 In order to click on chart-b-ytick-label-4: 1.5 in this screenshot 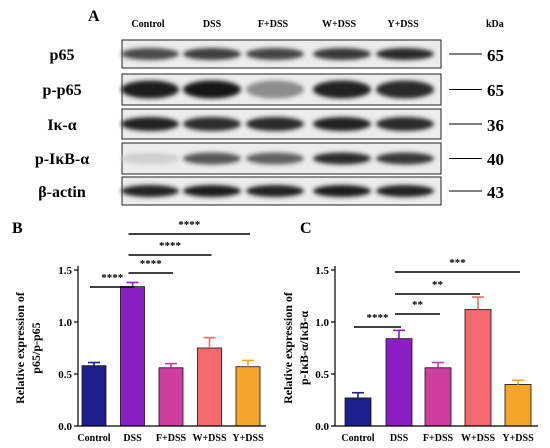, I will do `click(65, 271)`.